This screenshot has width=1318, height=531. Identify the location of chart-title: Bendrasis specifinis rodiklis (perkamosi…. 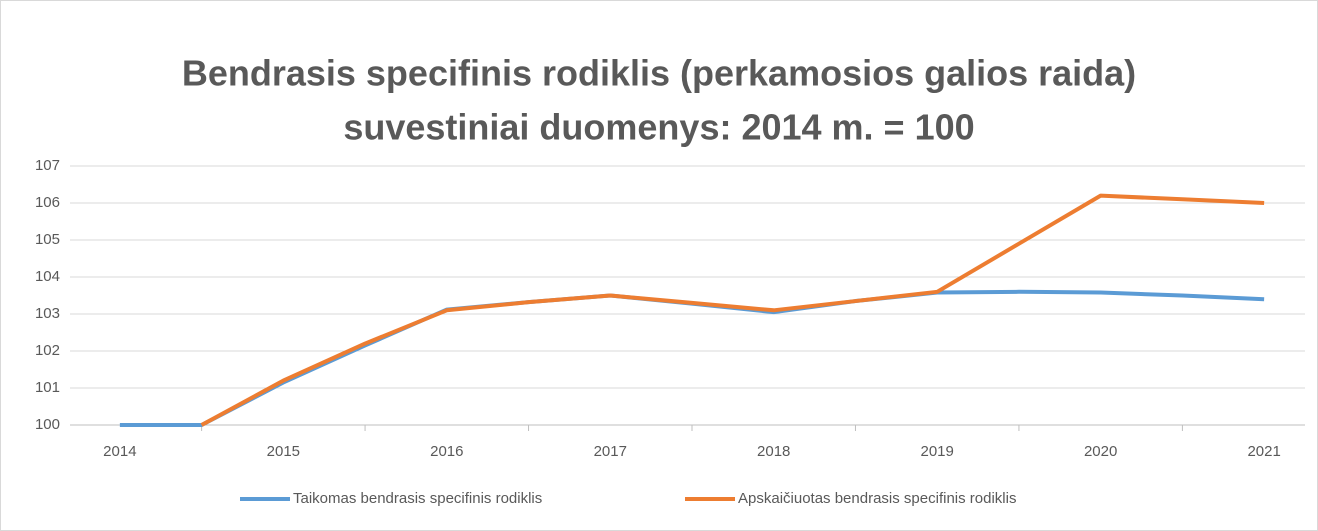
(659, 73).